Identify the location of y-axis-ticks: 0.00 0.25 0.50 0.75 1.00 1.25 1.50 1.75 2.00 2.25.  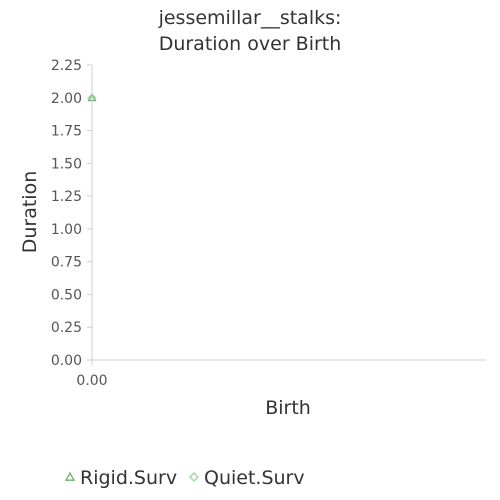
(71, 213).